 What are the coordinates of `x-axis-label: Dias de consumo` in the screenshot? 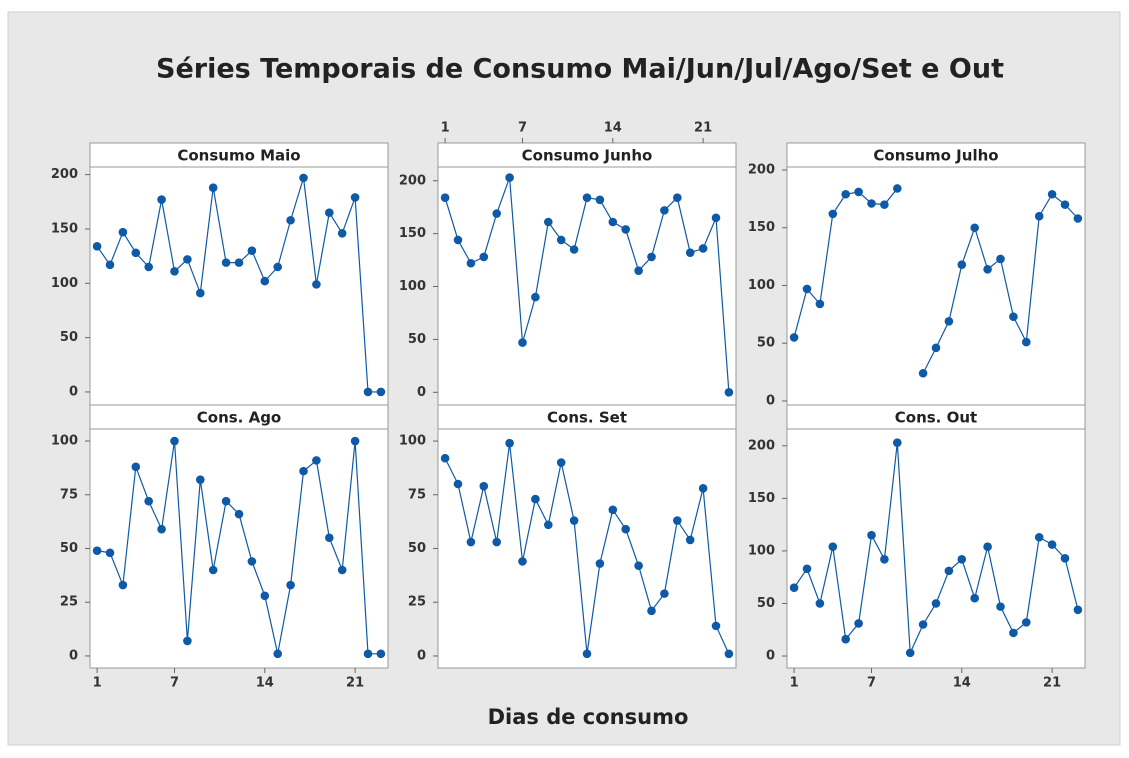 It's located at (588, 717).